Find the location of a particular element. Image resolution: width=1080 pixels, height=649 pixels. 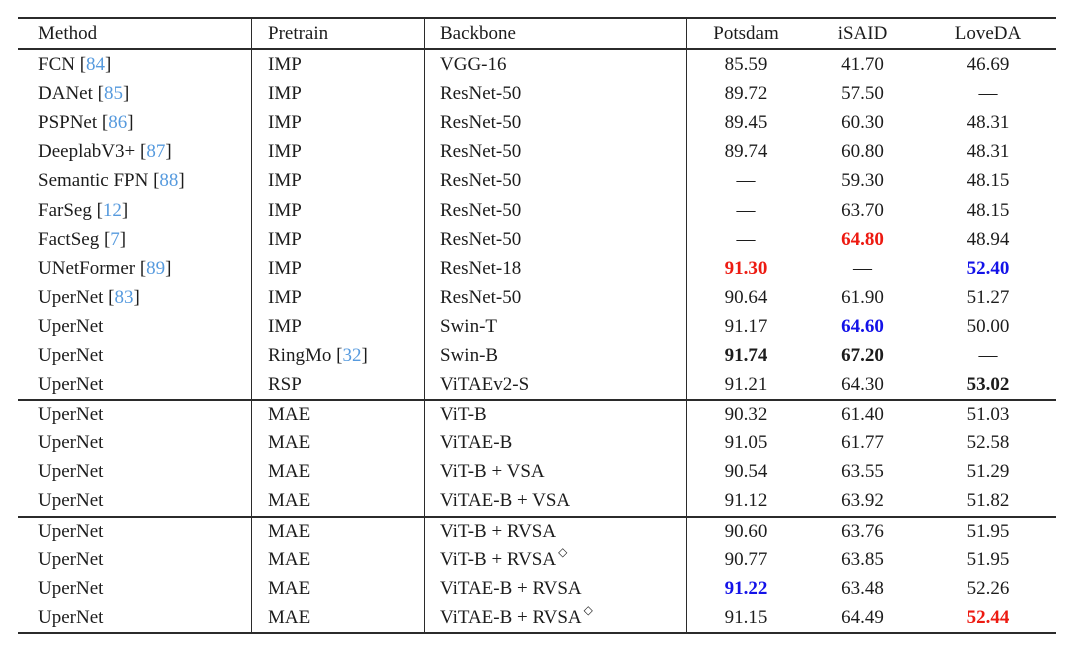

potsdam-cell: — is located at coordinates (746, 239).